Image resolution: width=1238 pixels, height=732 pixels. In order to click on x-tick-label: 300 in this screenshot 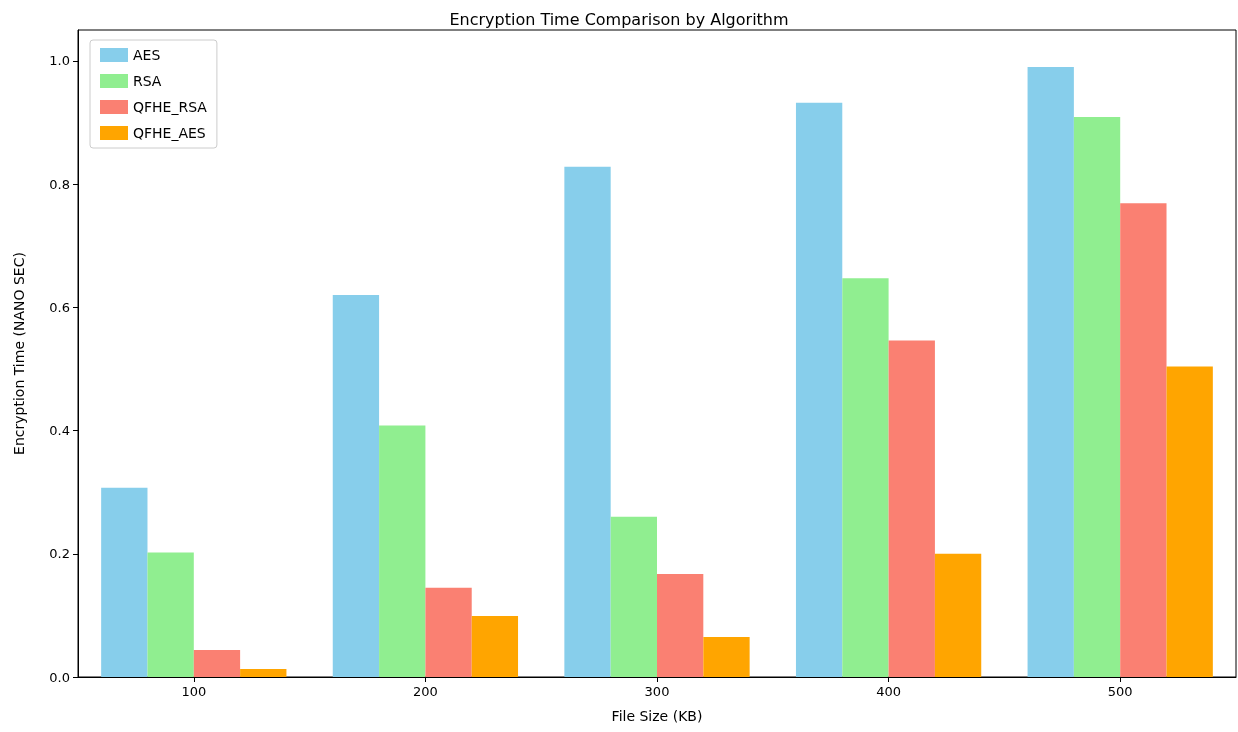, I will do `click(657, 691)`.